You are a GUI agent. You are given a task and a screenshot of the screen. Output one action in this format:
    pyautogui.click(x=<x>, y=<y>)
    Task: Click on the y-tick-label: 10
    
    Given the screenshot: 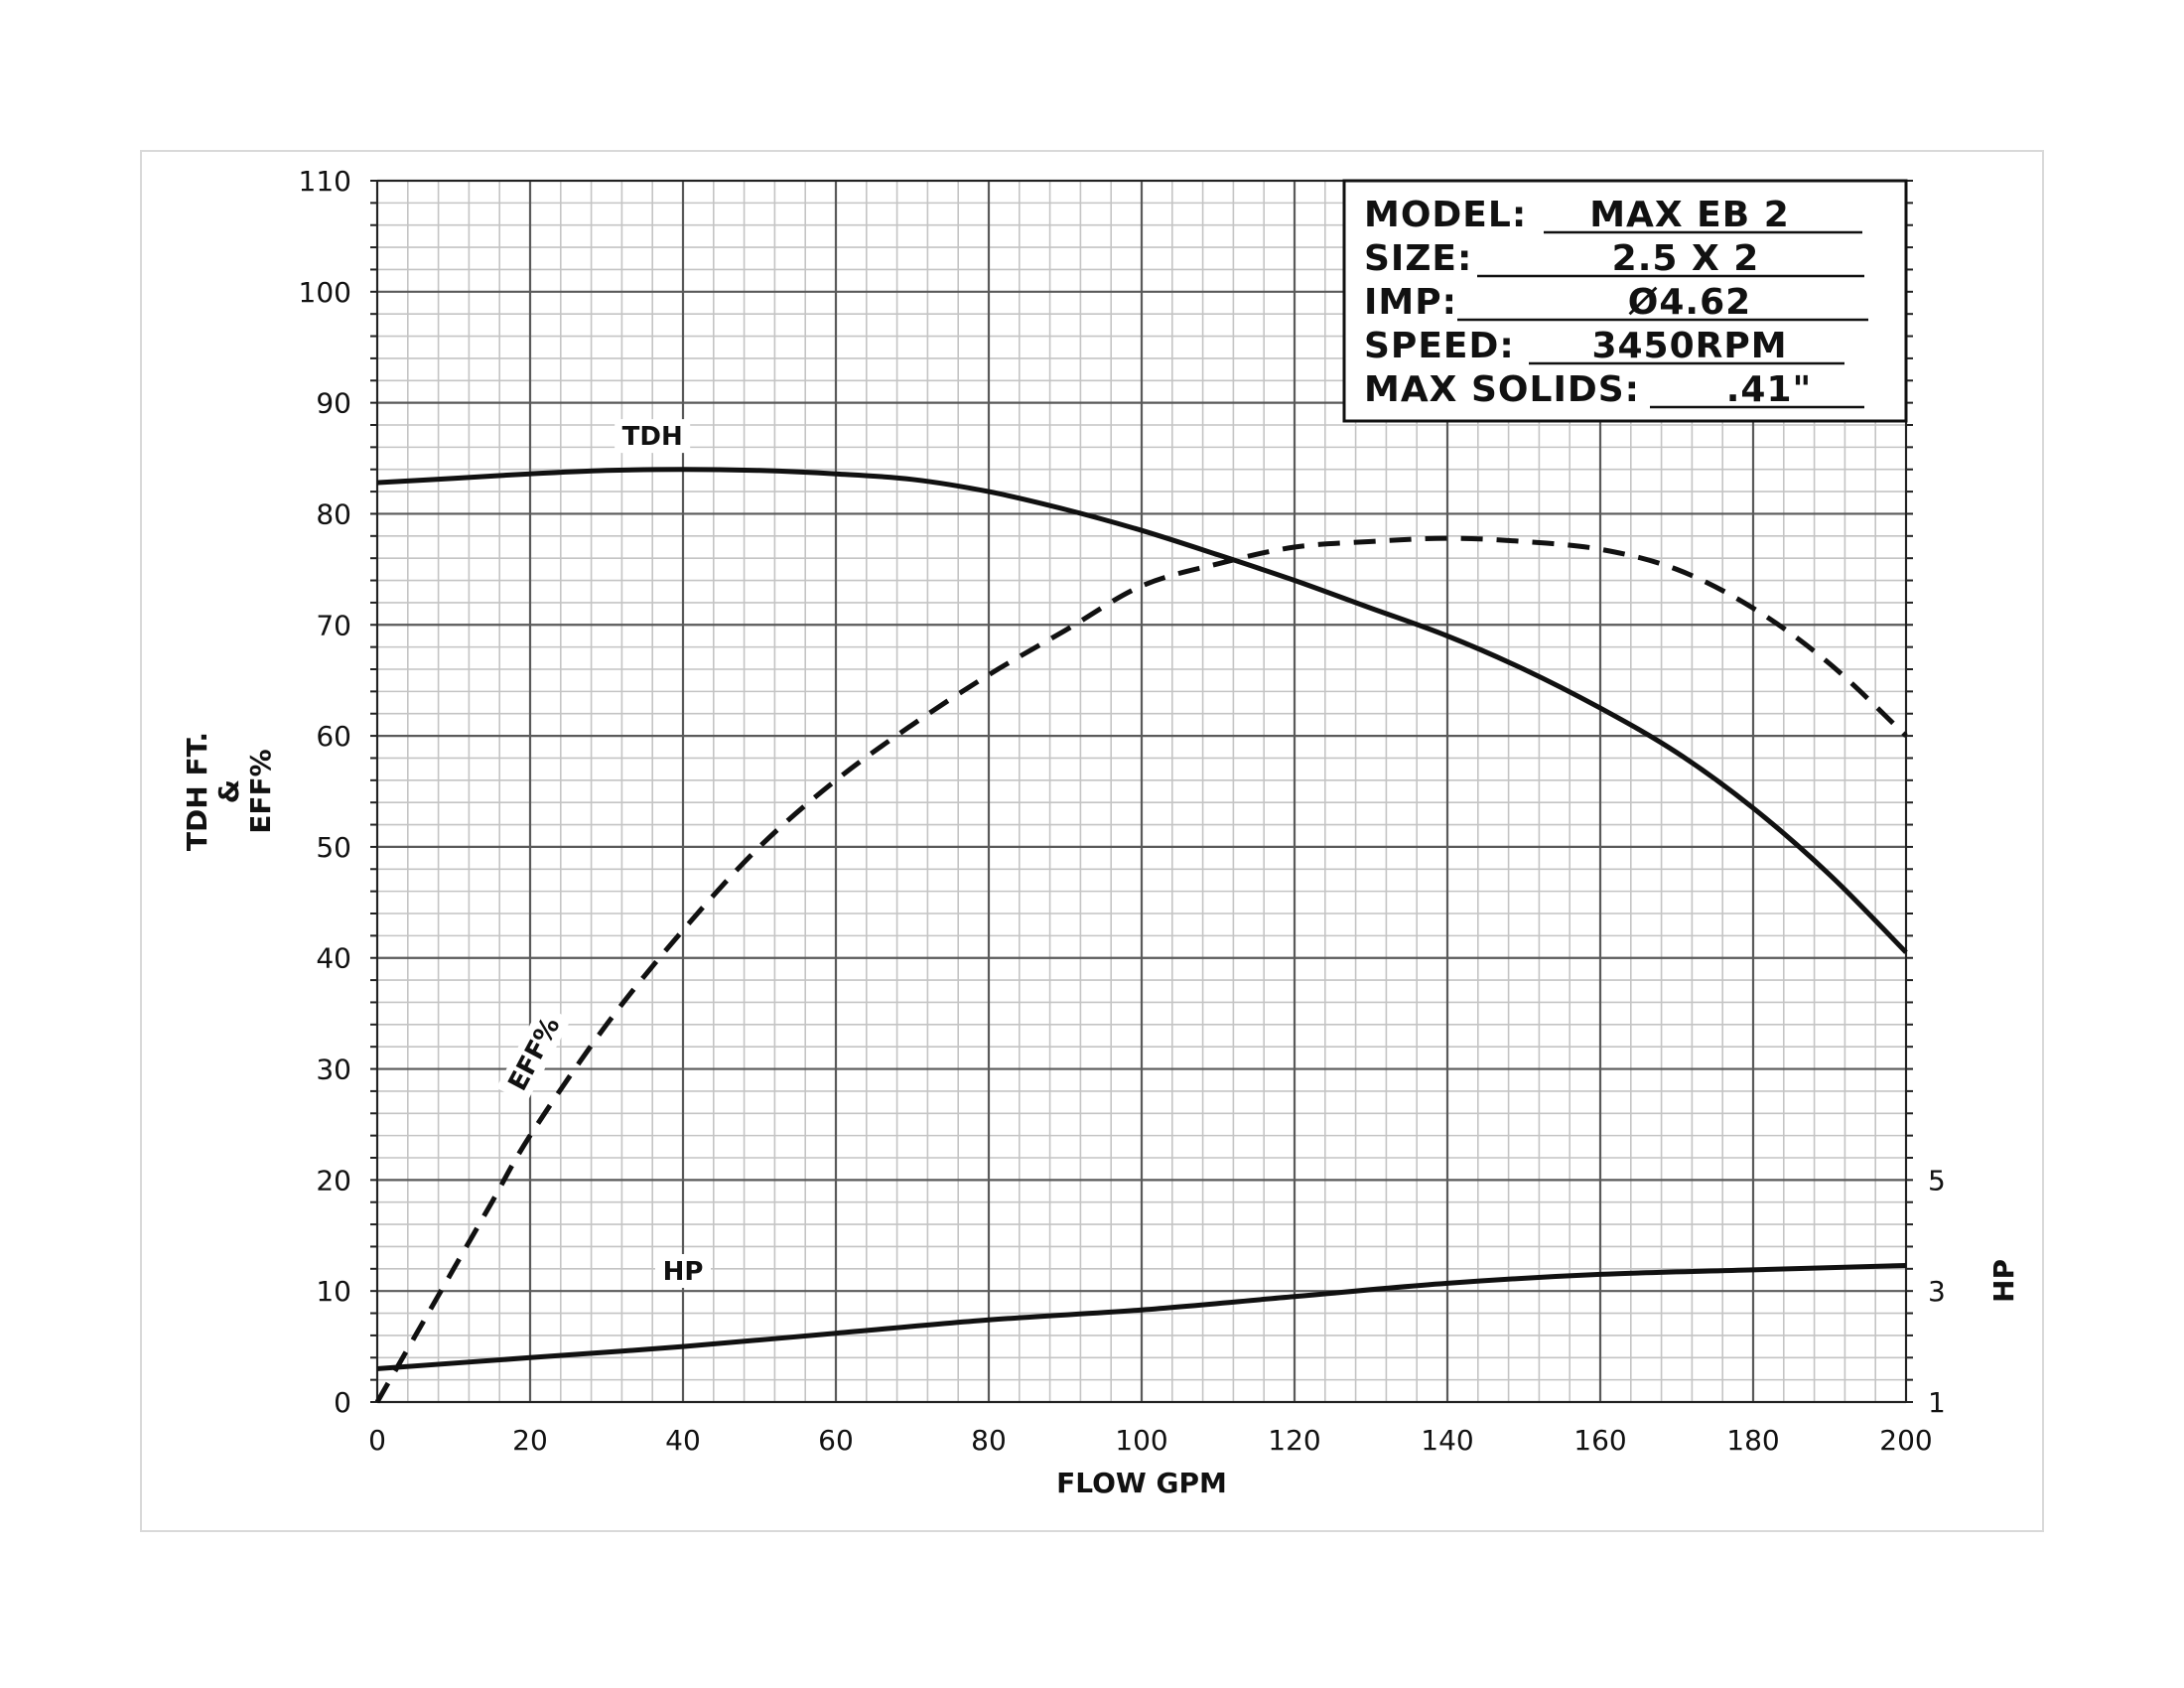 What is the action you would take?
    pyautogui.click(x=333, y=1291)
    